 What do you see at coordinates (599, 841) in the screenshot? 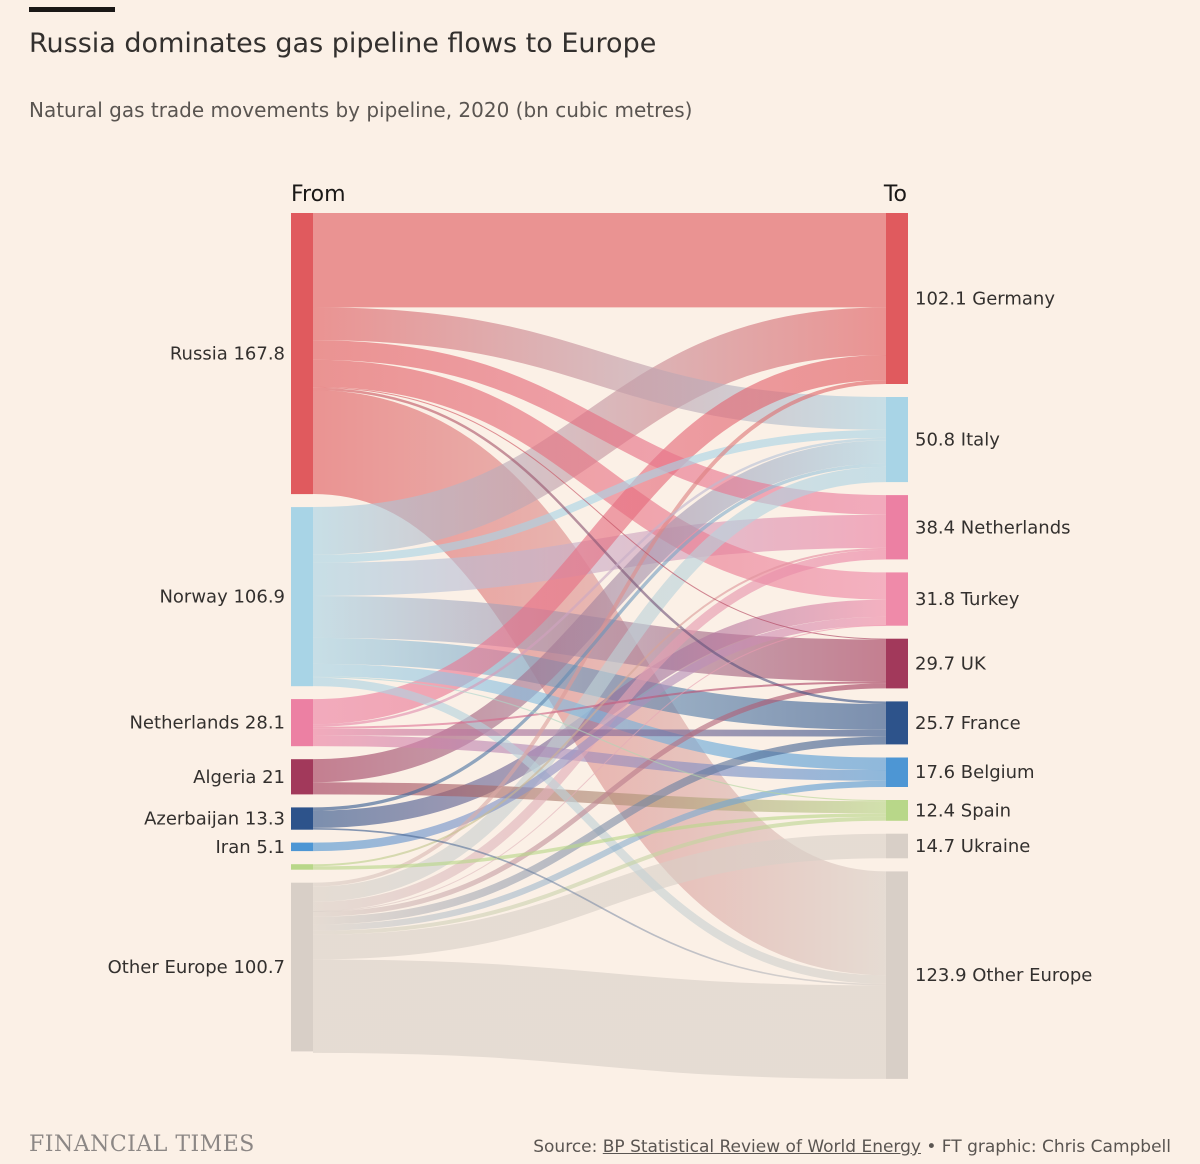
I see `flow-src-other-small-to-spain` at bounding box center [599, 841].